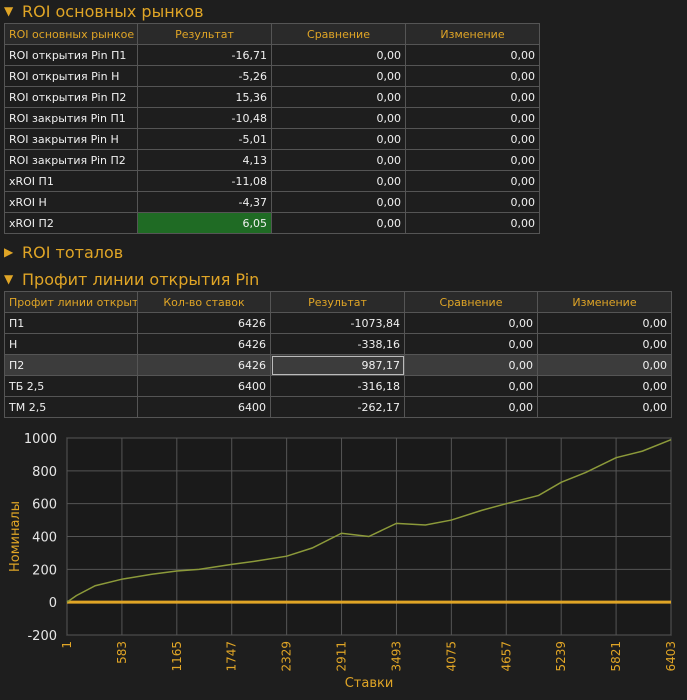 Image resolution: width=687 pixels, height=700 pixels. I want to click on expanded-triangle-icon: ▼, so click(9, 11).